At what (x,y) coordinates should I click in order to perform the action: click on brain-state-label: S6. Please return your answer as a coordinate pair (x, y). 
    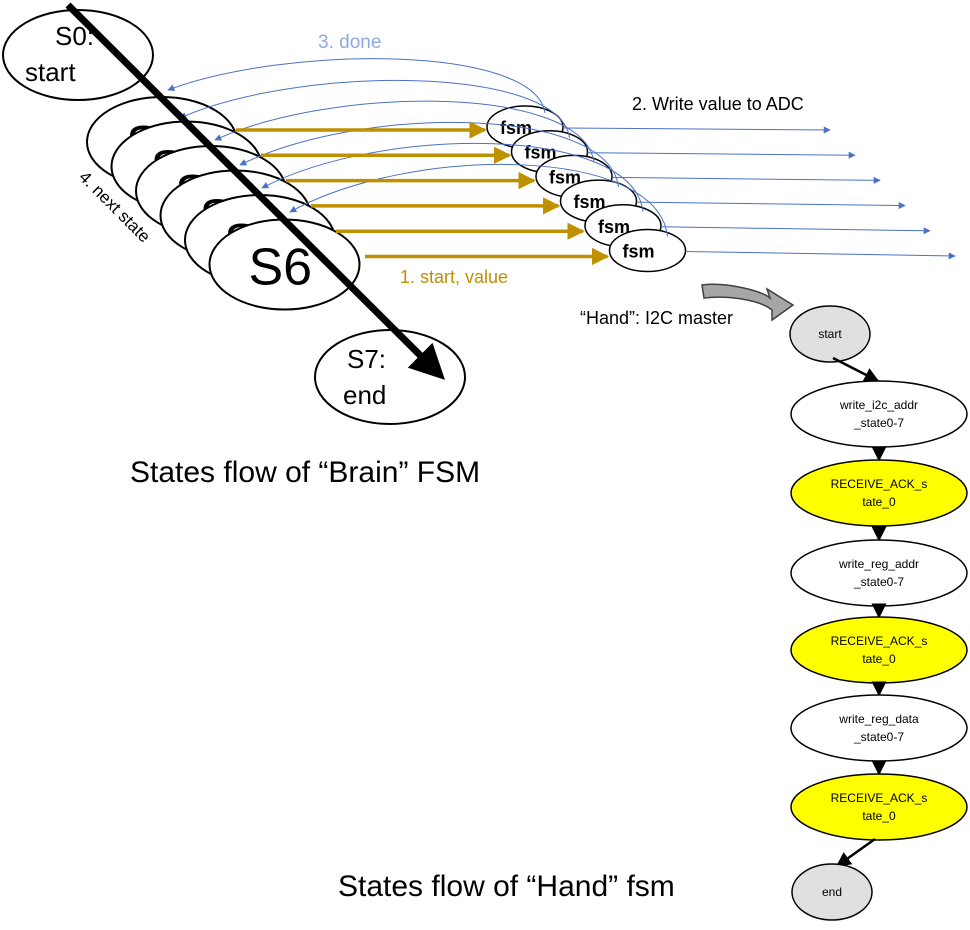
    Looking at the image, I should click on (281, 268).